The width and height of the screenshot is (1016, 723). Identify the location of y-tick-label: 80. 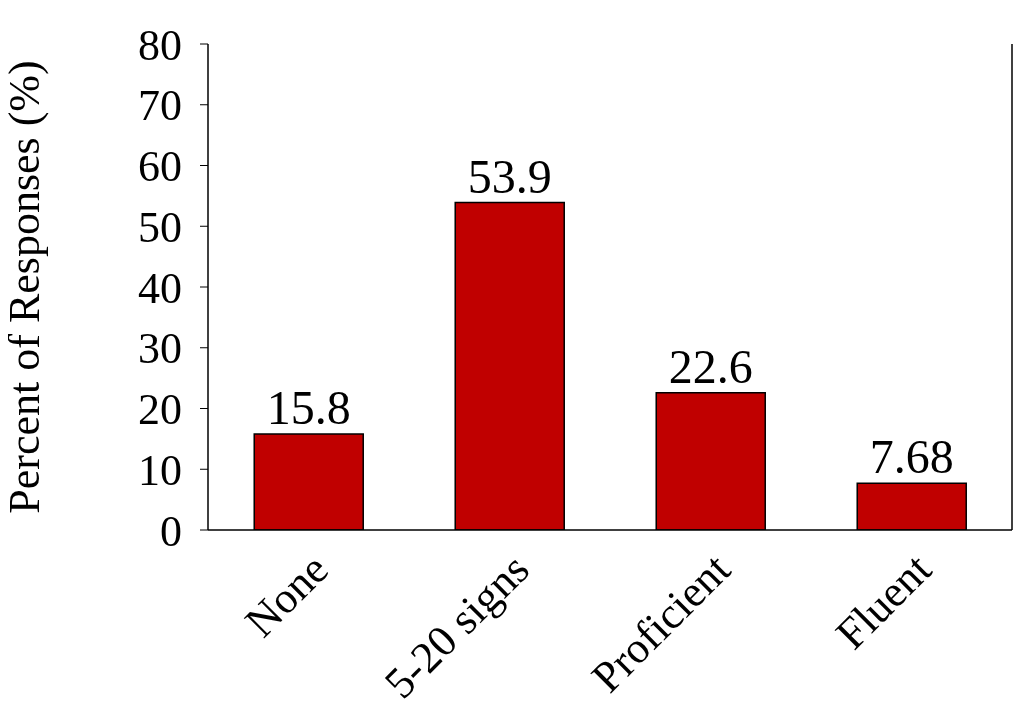
(160, 45).